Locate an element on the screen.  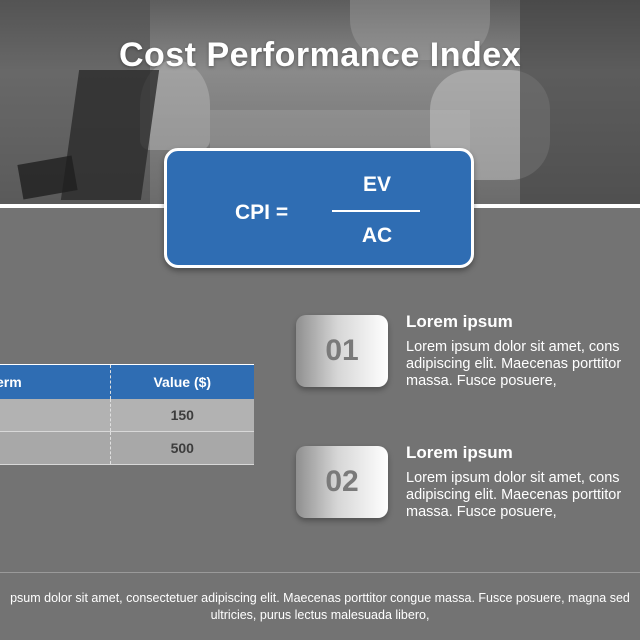
badge-number: 01 is located at coordinates (342, 350).